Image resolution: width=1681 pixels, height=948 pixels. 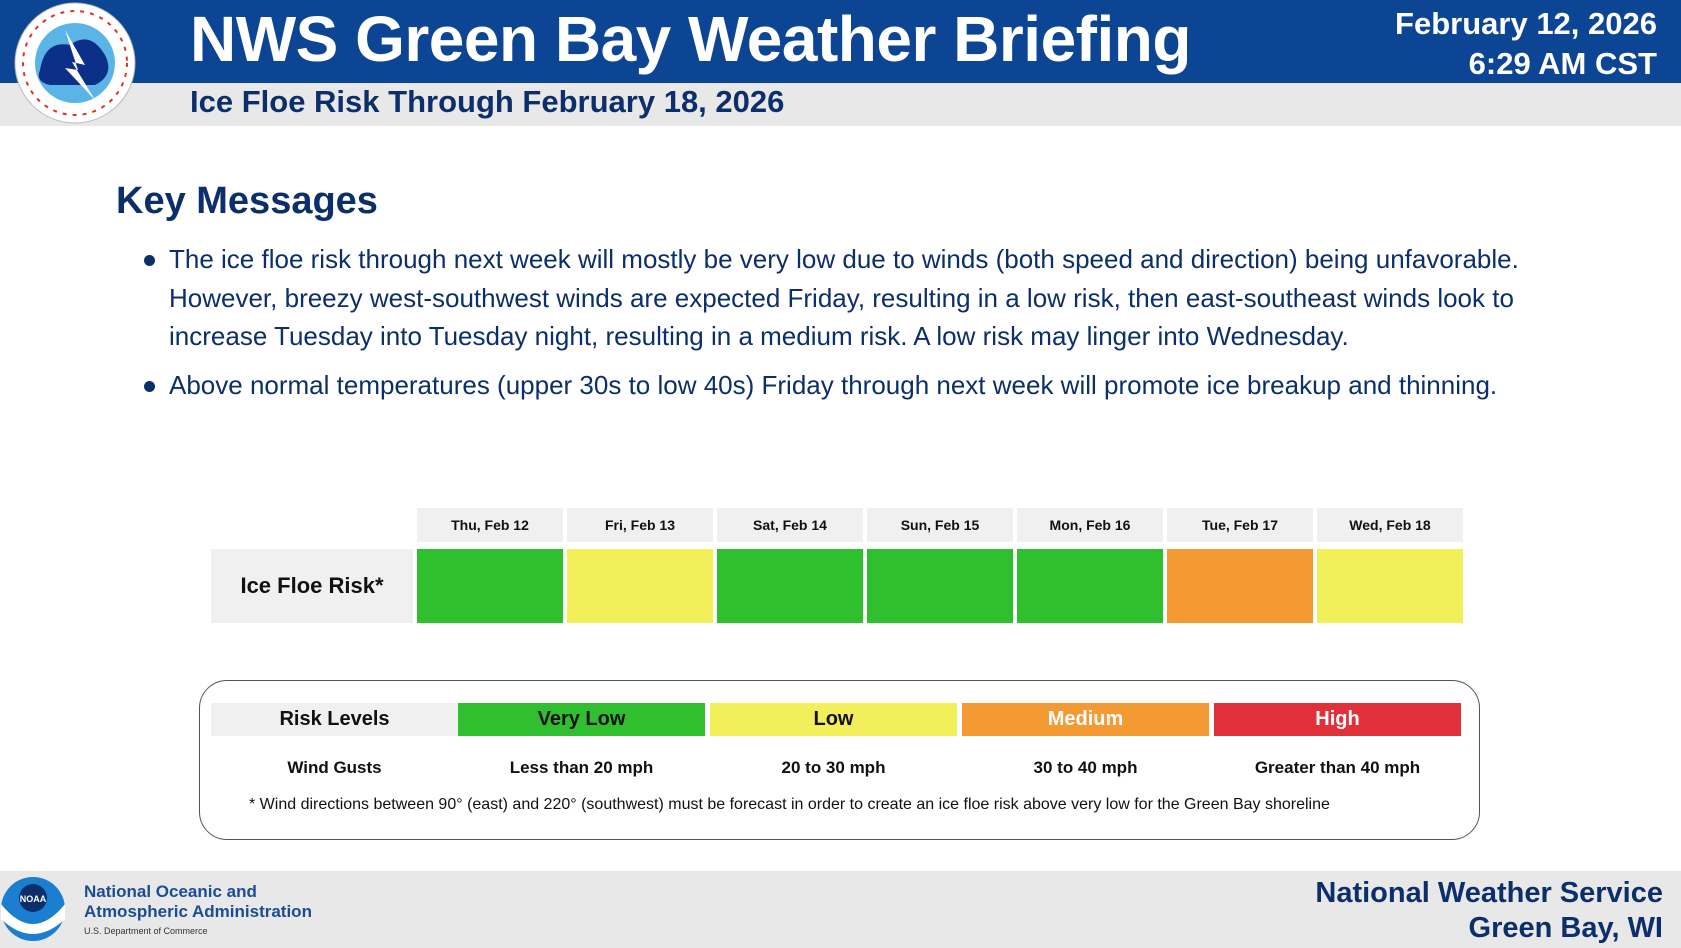 I want to click on legend-box, so click(x=839, y=760).